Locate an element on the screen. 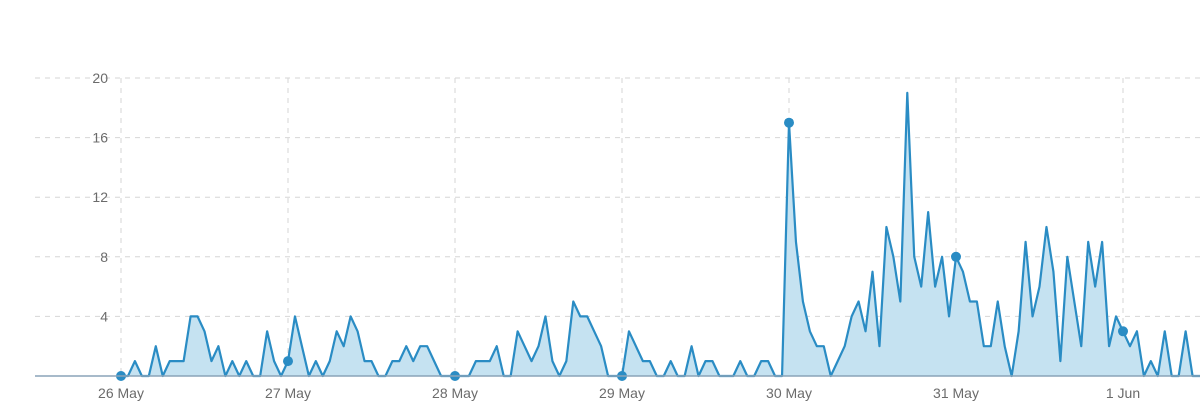 This screenshot has width=1200, height=415. y-tick-label: 20 is located at coordinates (100, 78).